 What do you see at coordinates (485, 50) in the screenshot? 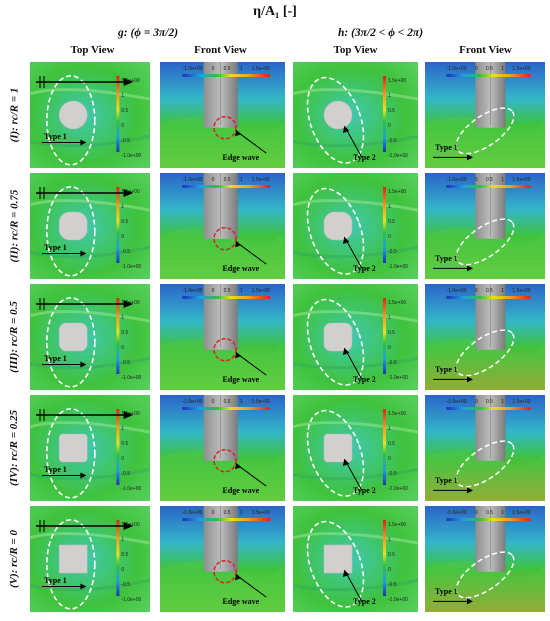
I see `column-header-front-view-h: Front View` at bounding box center [485, 50].